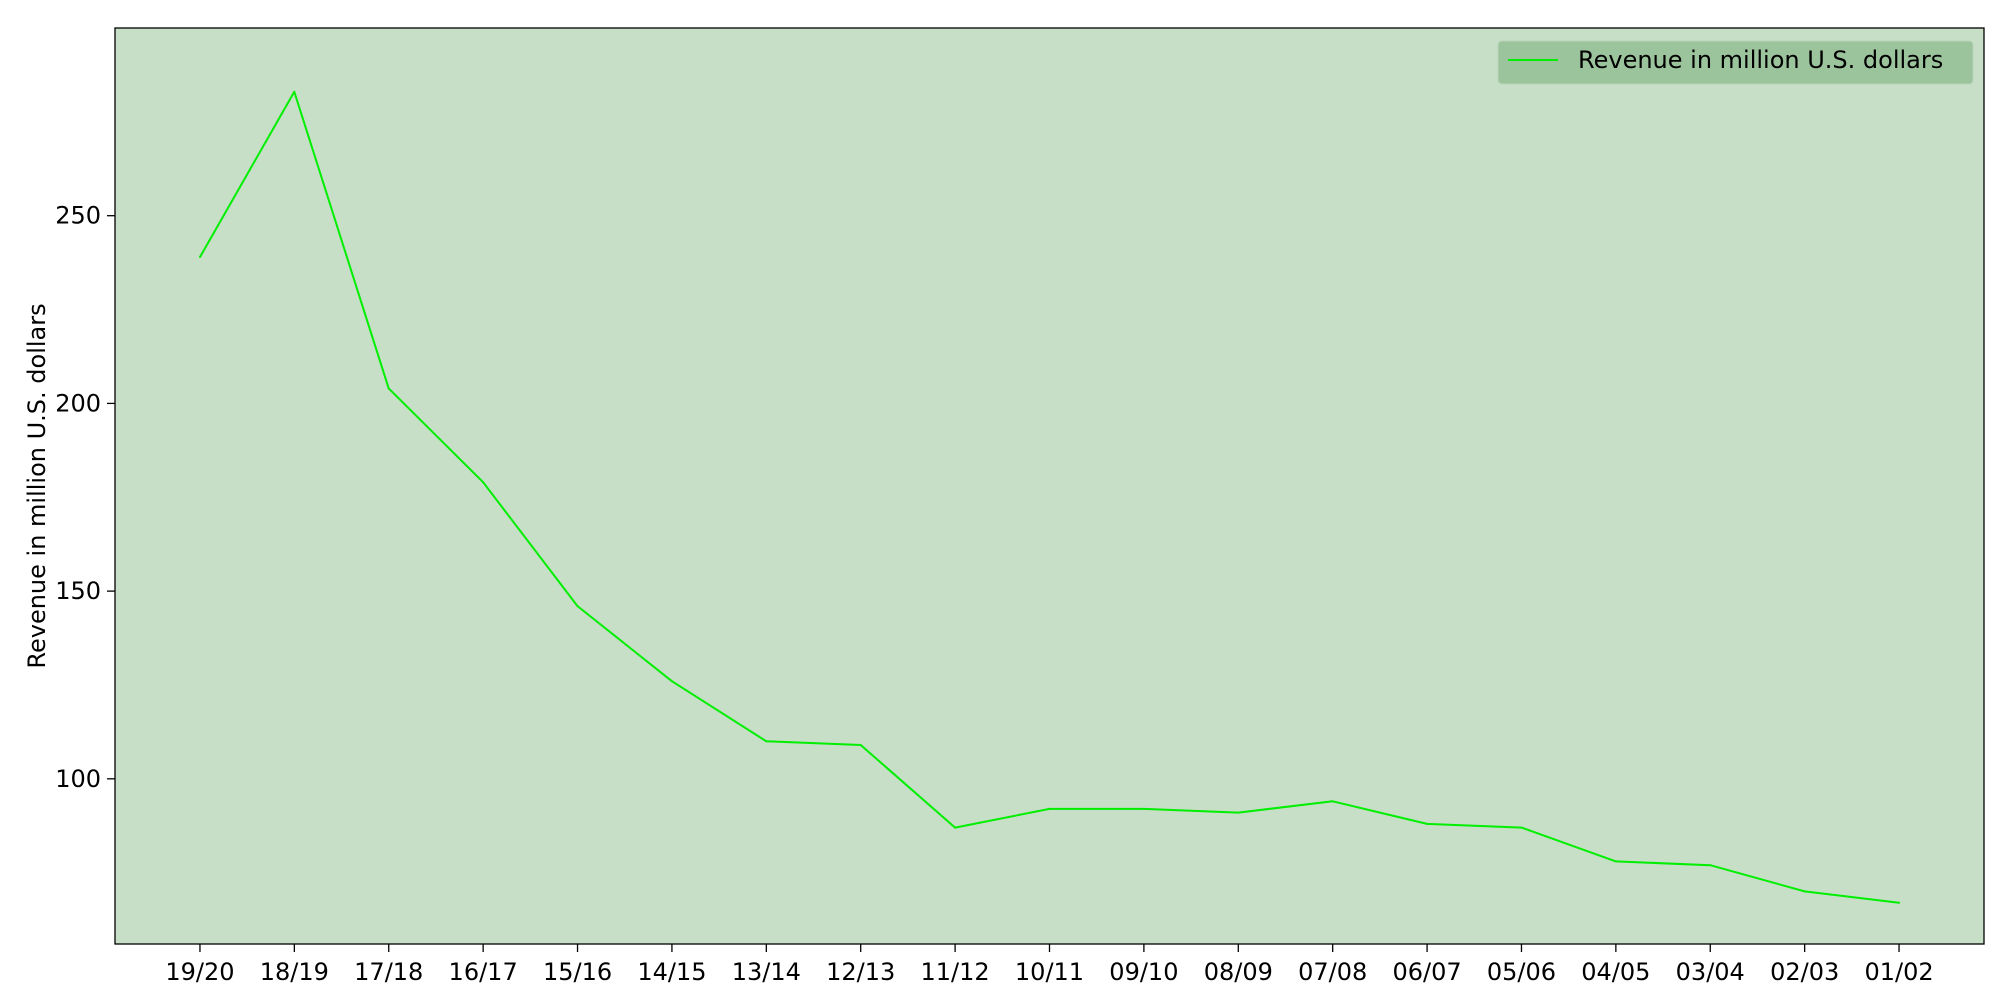 This screenshot has width=2000, height=1005. What do you see at coordinates (1615, 972) in the screenshot?
I see `x-tick-label: 04/05` at bounding box center [1615, 972].